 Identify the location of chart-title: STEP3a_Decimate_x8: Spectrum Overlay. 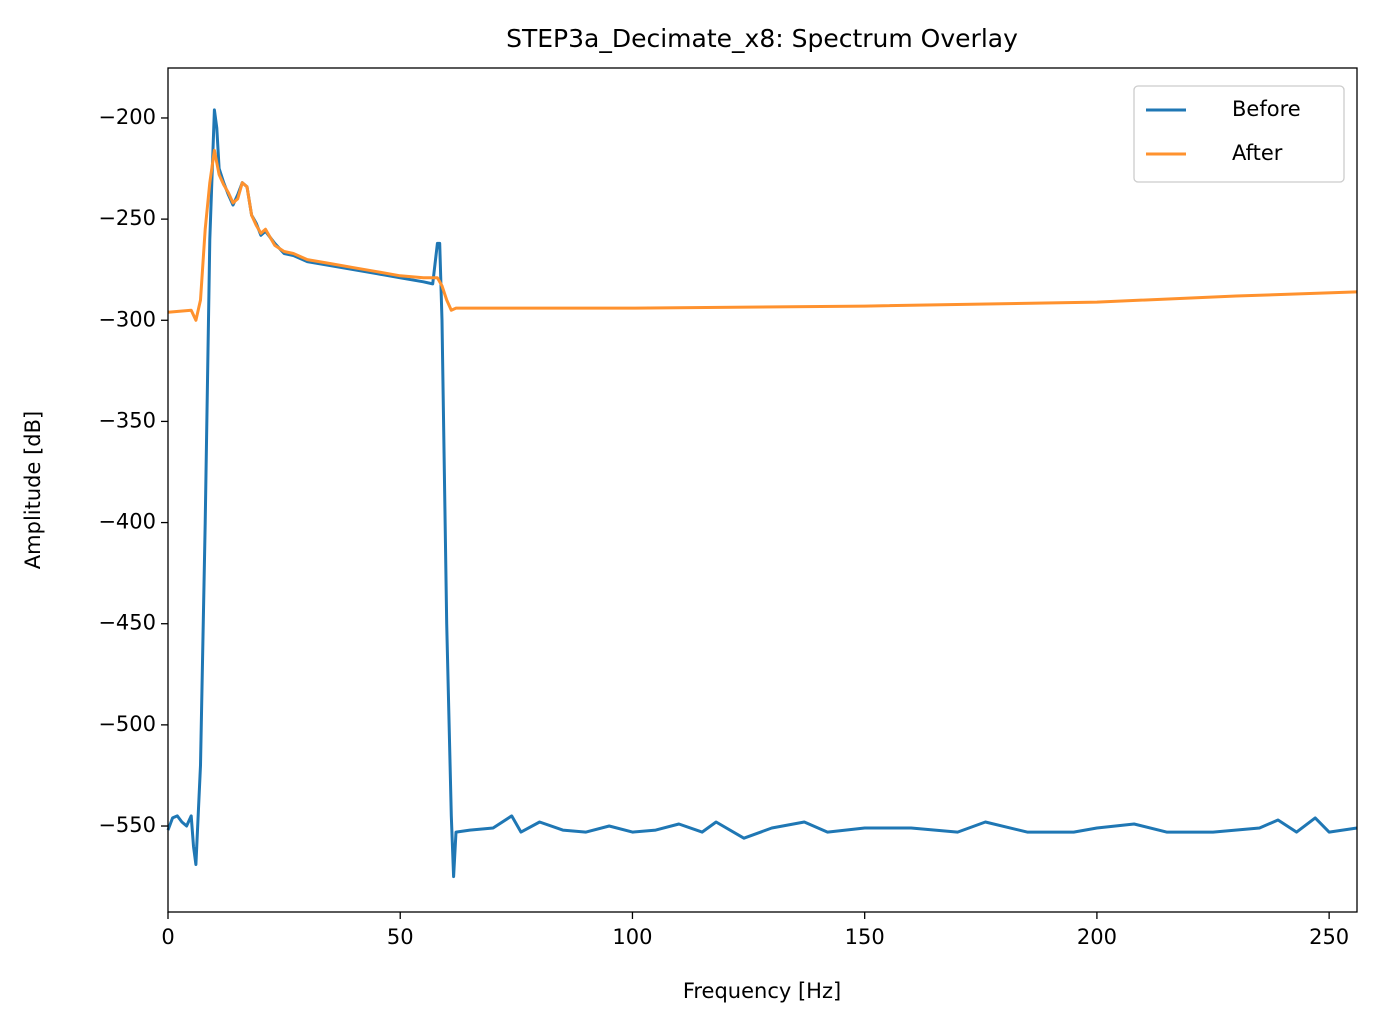
(762, 38).